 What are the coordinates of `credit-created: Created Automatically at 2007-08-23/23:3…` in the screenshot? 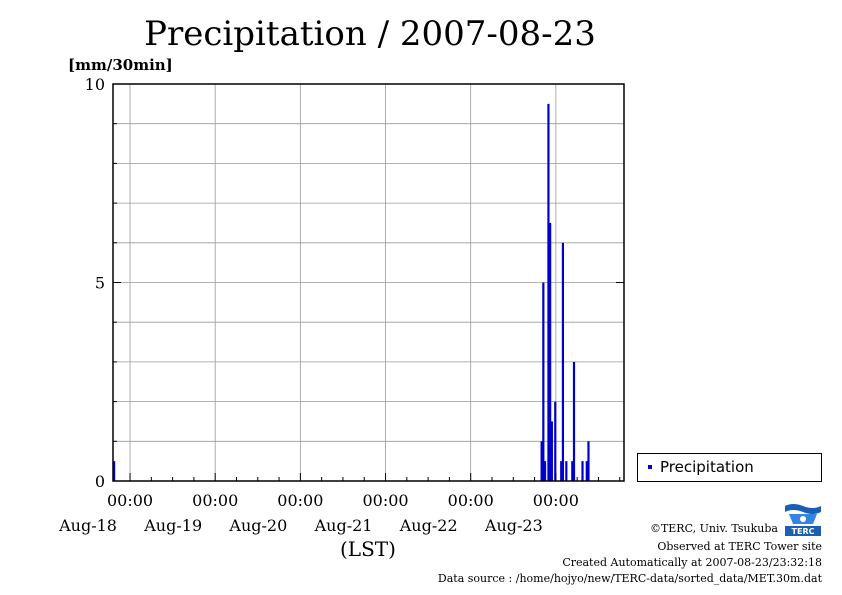 It's located at (692, 562).